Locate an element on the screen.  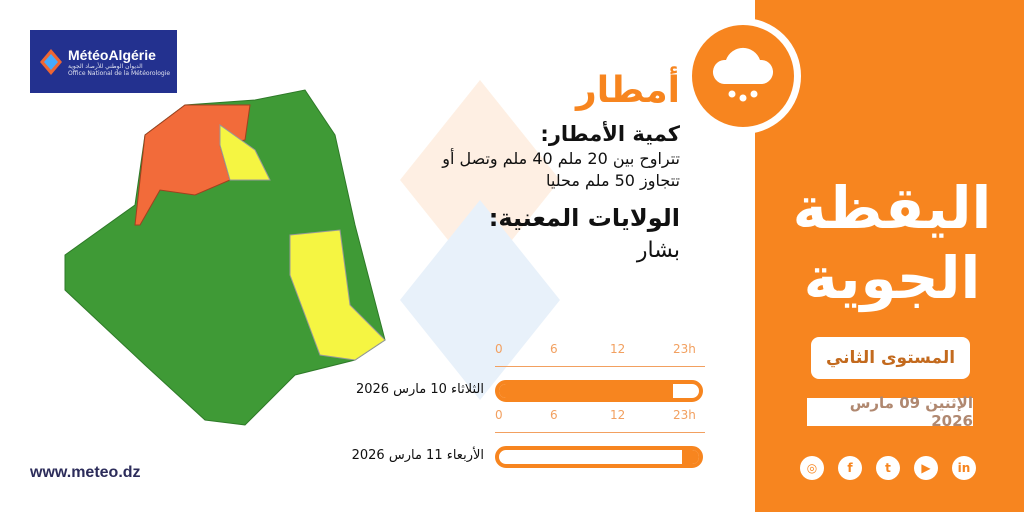
day-label: الثلاثاء 10 مارس 2026 is located at coordinates (419, 389).